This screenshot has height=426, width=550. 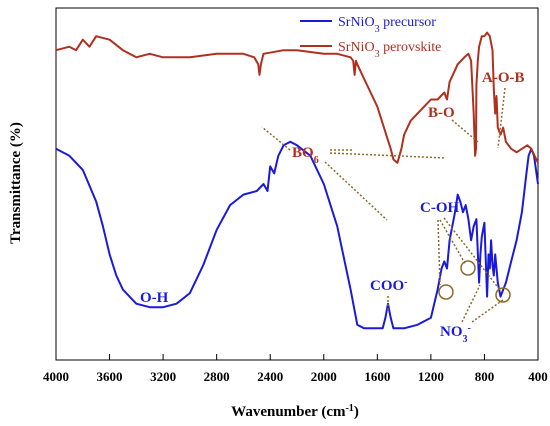 I want to click on legend-label-perovskite: SrNiO3 perovskite, so click(x=389, y=50).